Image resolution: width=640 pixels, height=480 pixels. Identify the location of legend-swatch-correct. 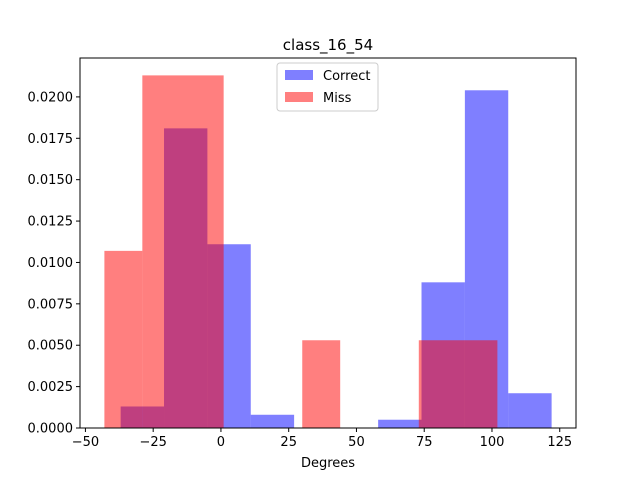
(299, 75).